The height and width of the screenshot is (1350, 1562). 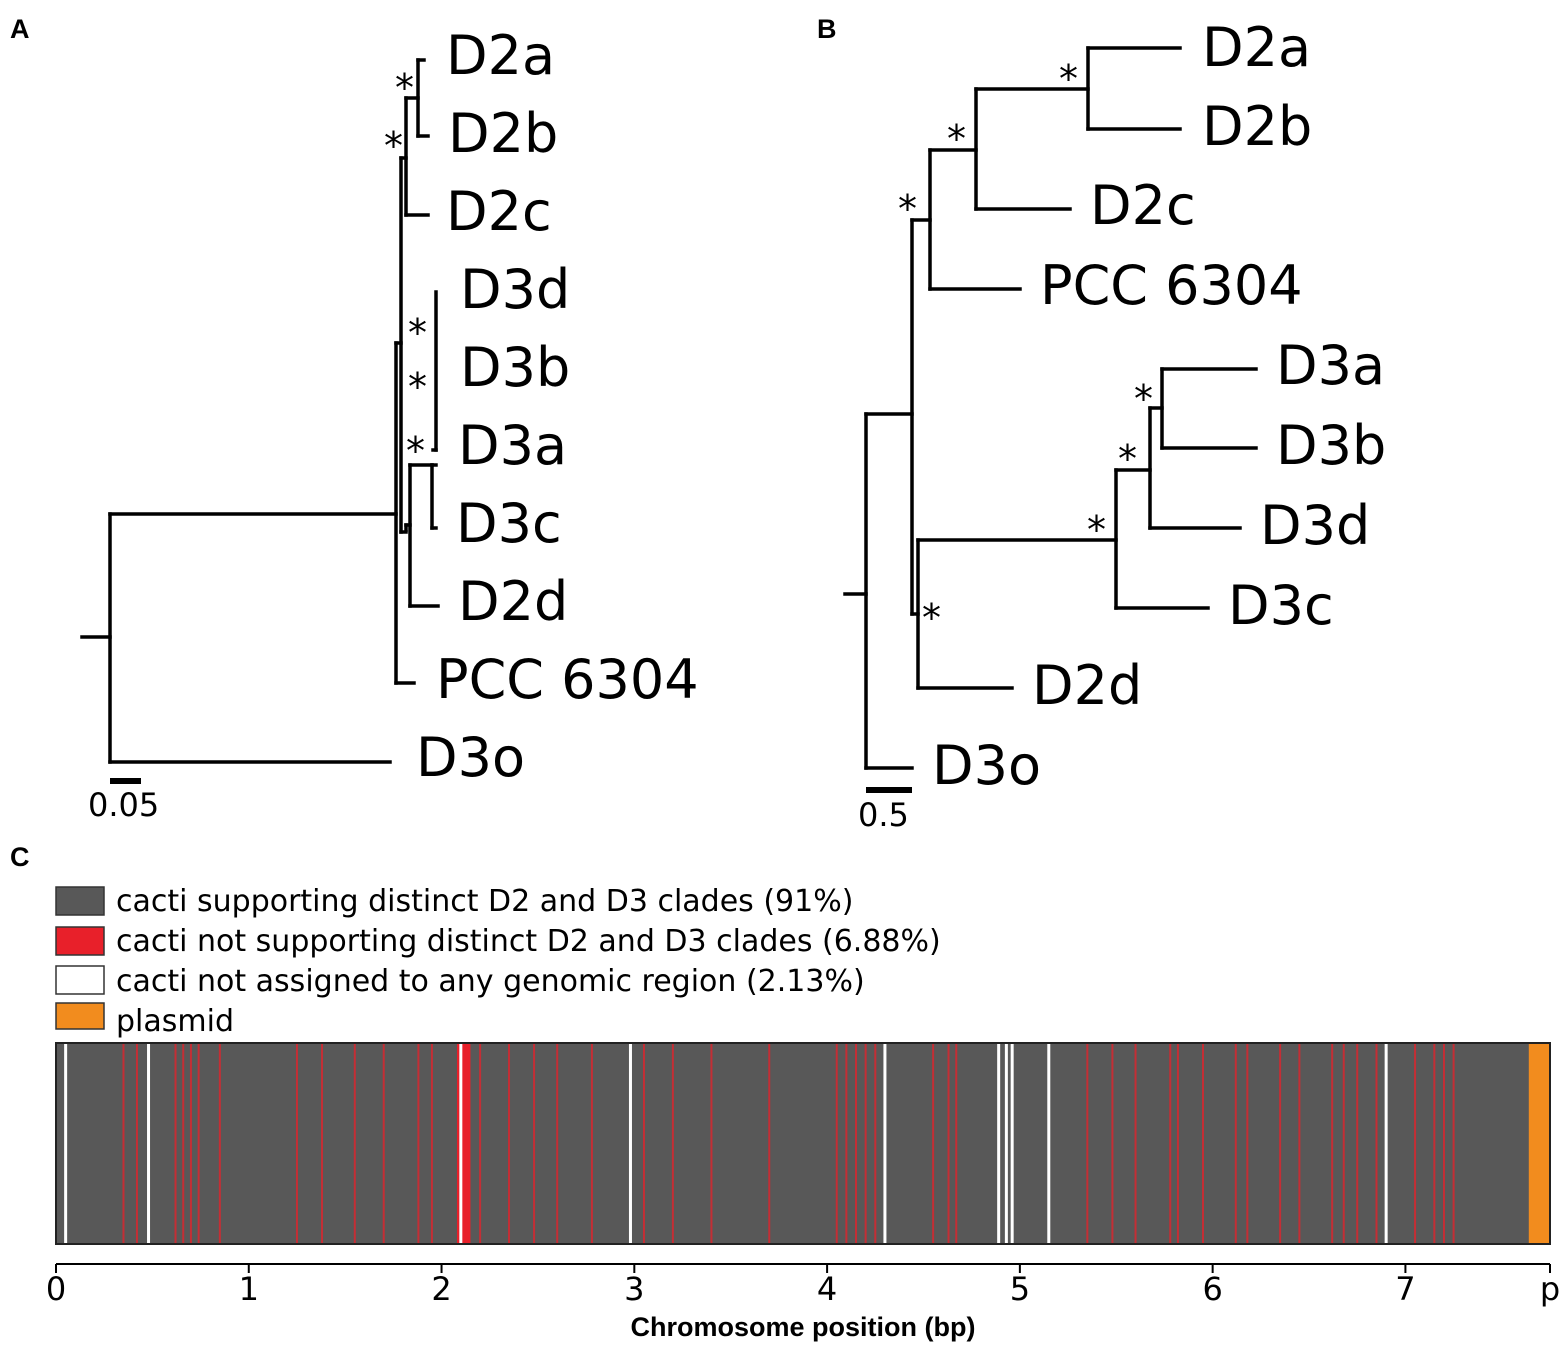 What do you see at coordinates (827, 1289) in the screenshot?
I see `x-tick-label: 4` at bounding box center [827, 1289].